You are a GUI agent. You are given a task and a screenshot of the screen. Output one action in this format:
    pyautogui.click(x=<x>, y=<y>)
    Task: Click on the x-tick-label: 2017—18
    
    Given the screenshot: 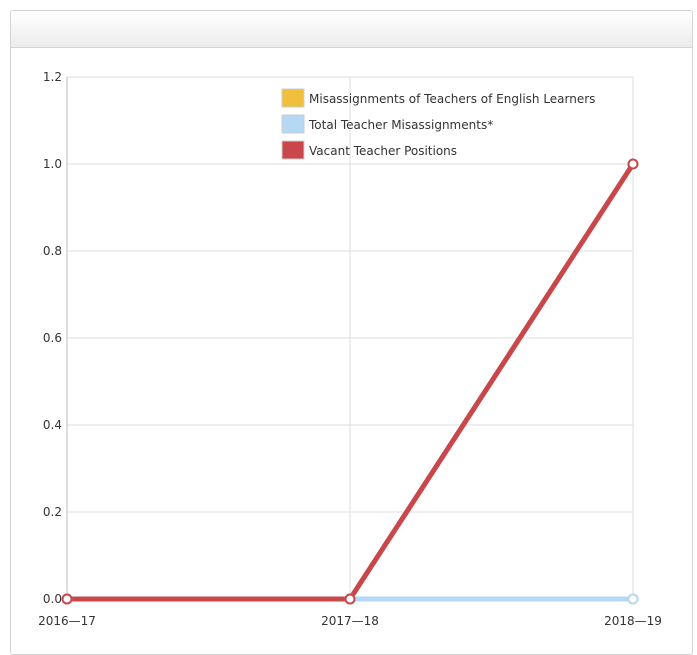 What is the action you would take?
    pyautogui.click(x=350, y=621)
    